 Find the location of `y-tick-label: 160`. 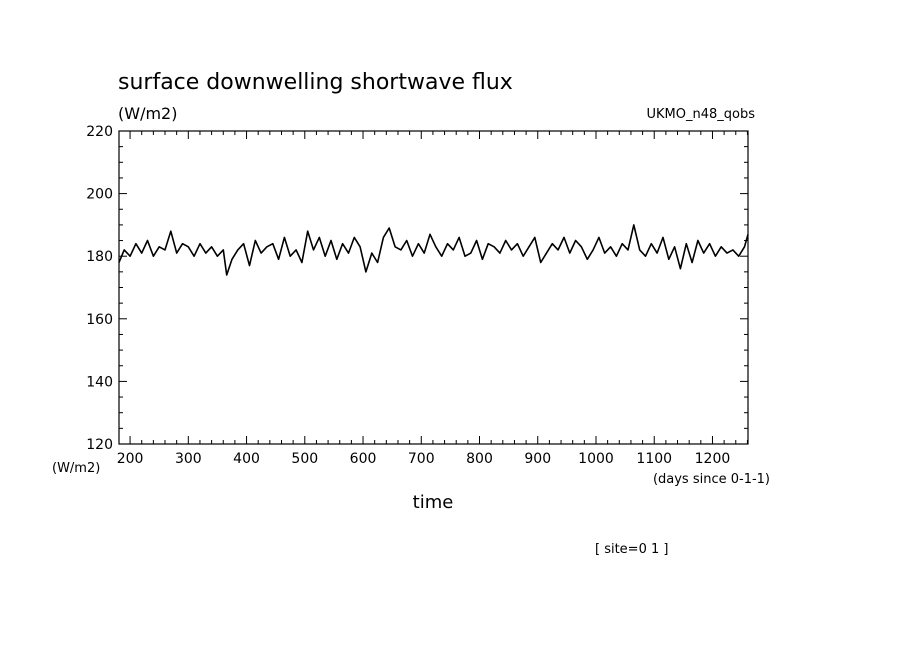

y-tick-label: 160 is located at coordinates (99, 320).